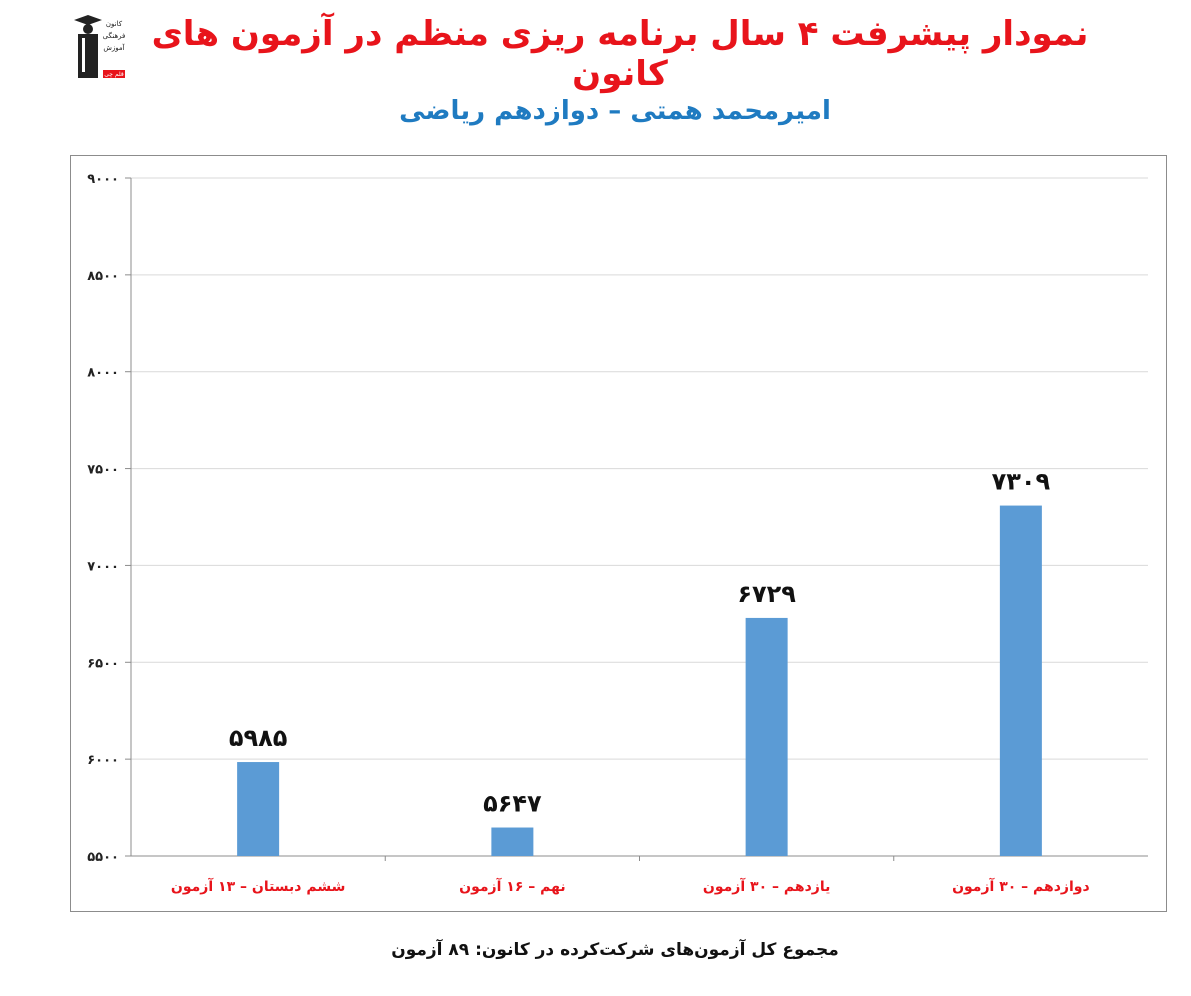 The height and width of the screenshot is (996, 1191). What do you see at coordinates (258, 738) in the screenshot?
I see `data-label: ۵۹۸۵` at bounding box center [258, 738].